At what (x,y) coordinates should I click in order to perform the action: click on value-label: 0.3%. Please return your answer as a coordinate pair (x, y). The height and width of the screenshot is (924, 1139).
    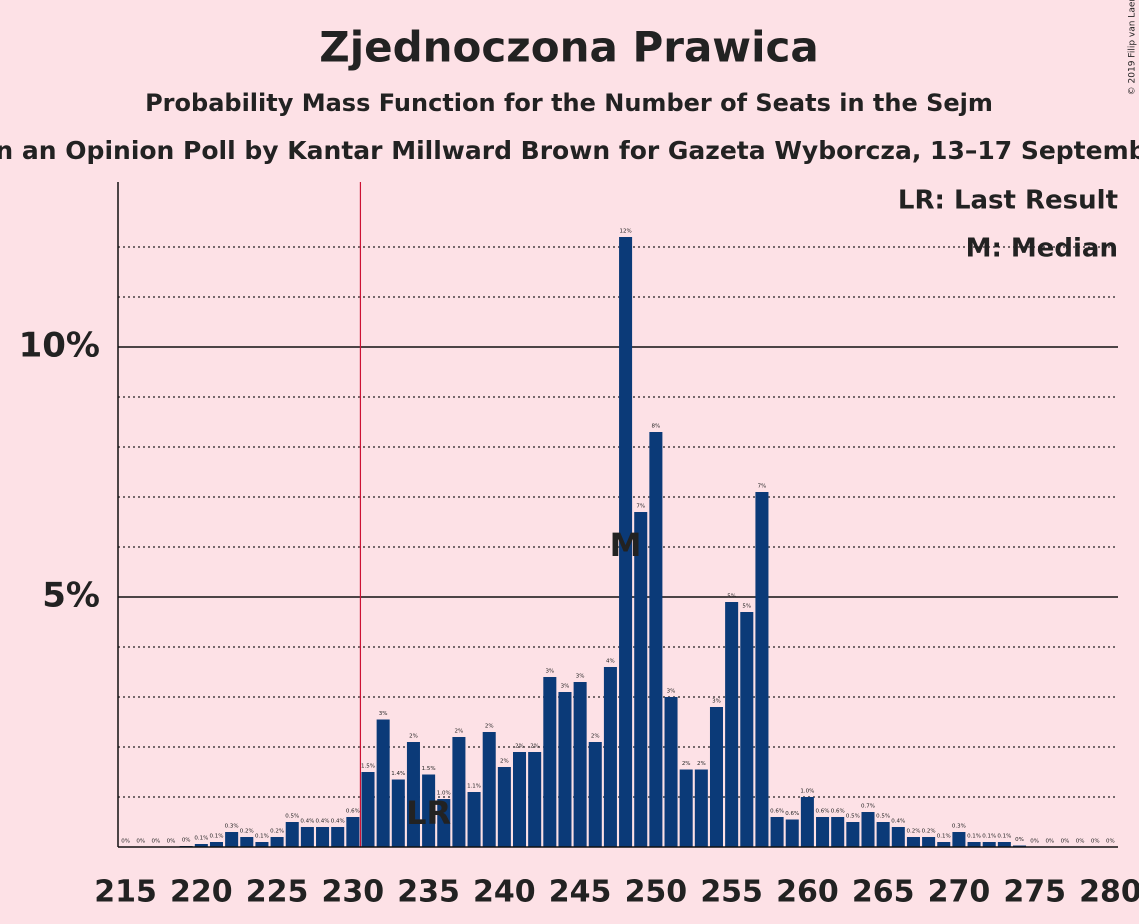
    Looking at the image, I should click on (232, 827).